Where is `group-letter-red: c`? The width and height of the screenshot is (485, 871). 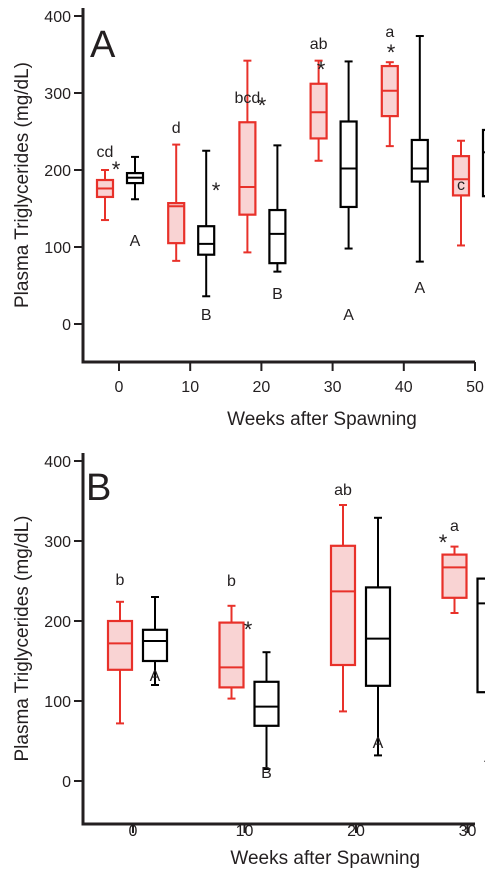 group-letter-red: c is located at coordinates (461, 185).